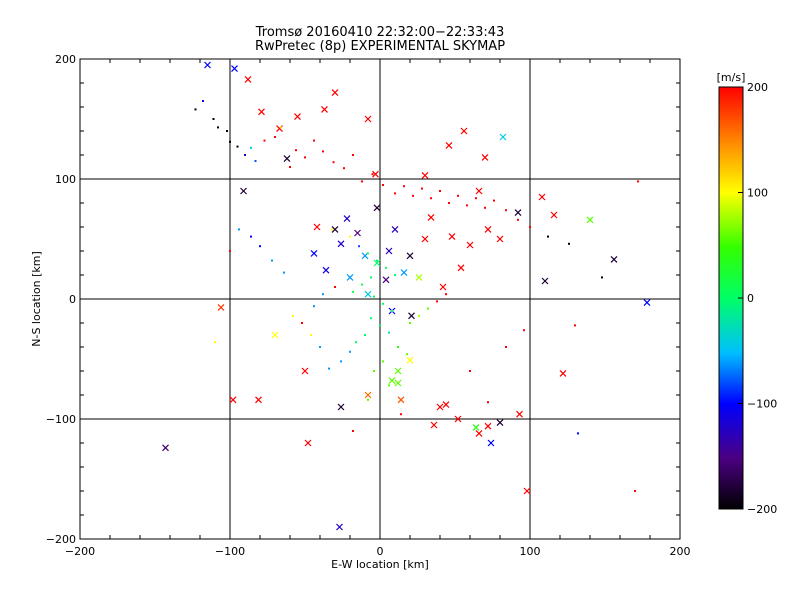 This screenshot has height=600, width=800. I want to click on colorbar: [m/s]200 100 0 −100 −200, so click(747, 293).